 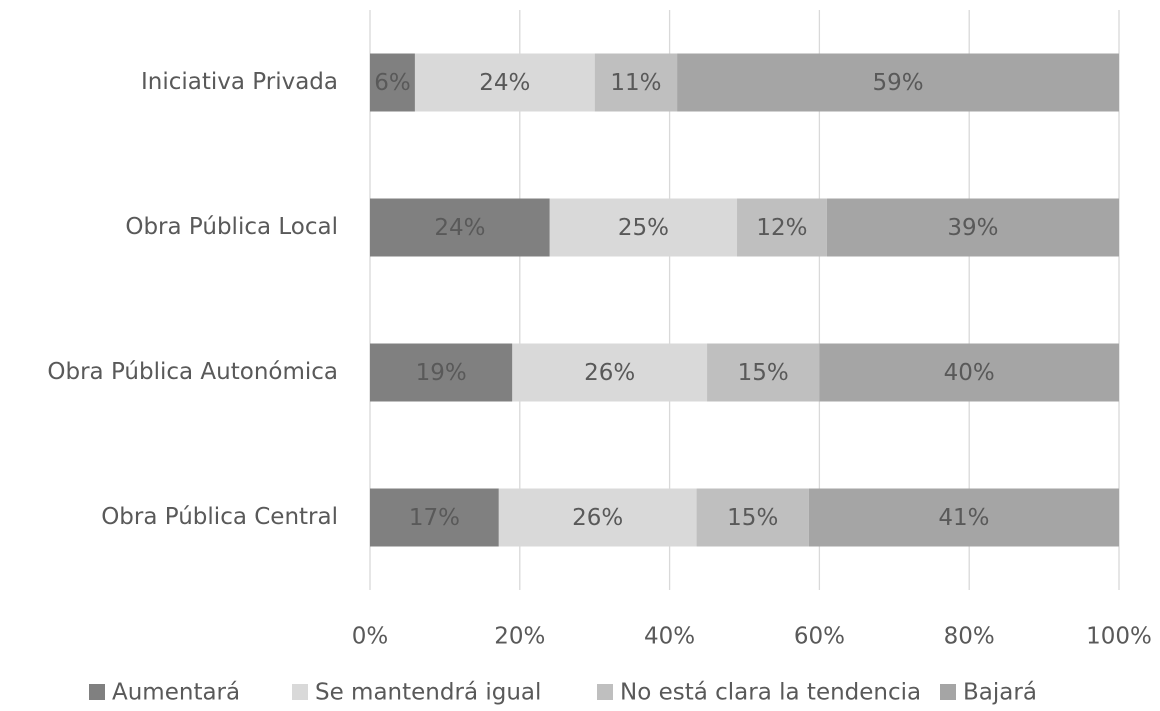 What do you see at coordinates (231, 227) in the screenshot?
I see `category-label: Obra Pública Local` at bounding box center [231, 227].